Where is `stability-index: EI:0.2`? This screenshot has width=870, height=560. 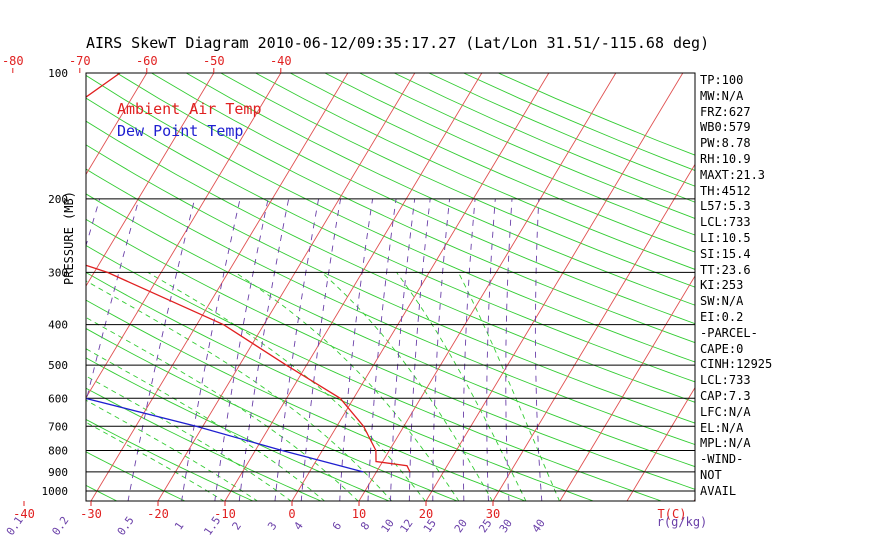 stability-index: EI:0.2 is located at coordinates (722, 317).